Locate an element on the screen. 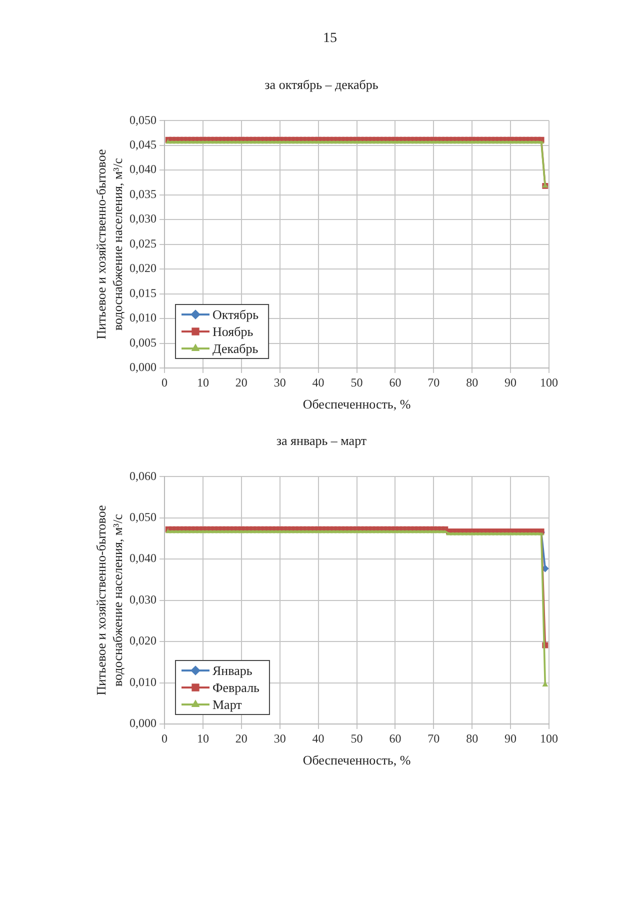 This screenshot has width=640, height=922. y-tick-label: 0,005 is located at coordinates (143, 342).